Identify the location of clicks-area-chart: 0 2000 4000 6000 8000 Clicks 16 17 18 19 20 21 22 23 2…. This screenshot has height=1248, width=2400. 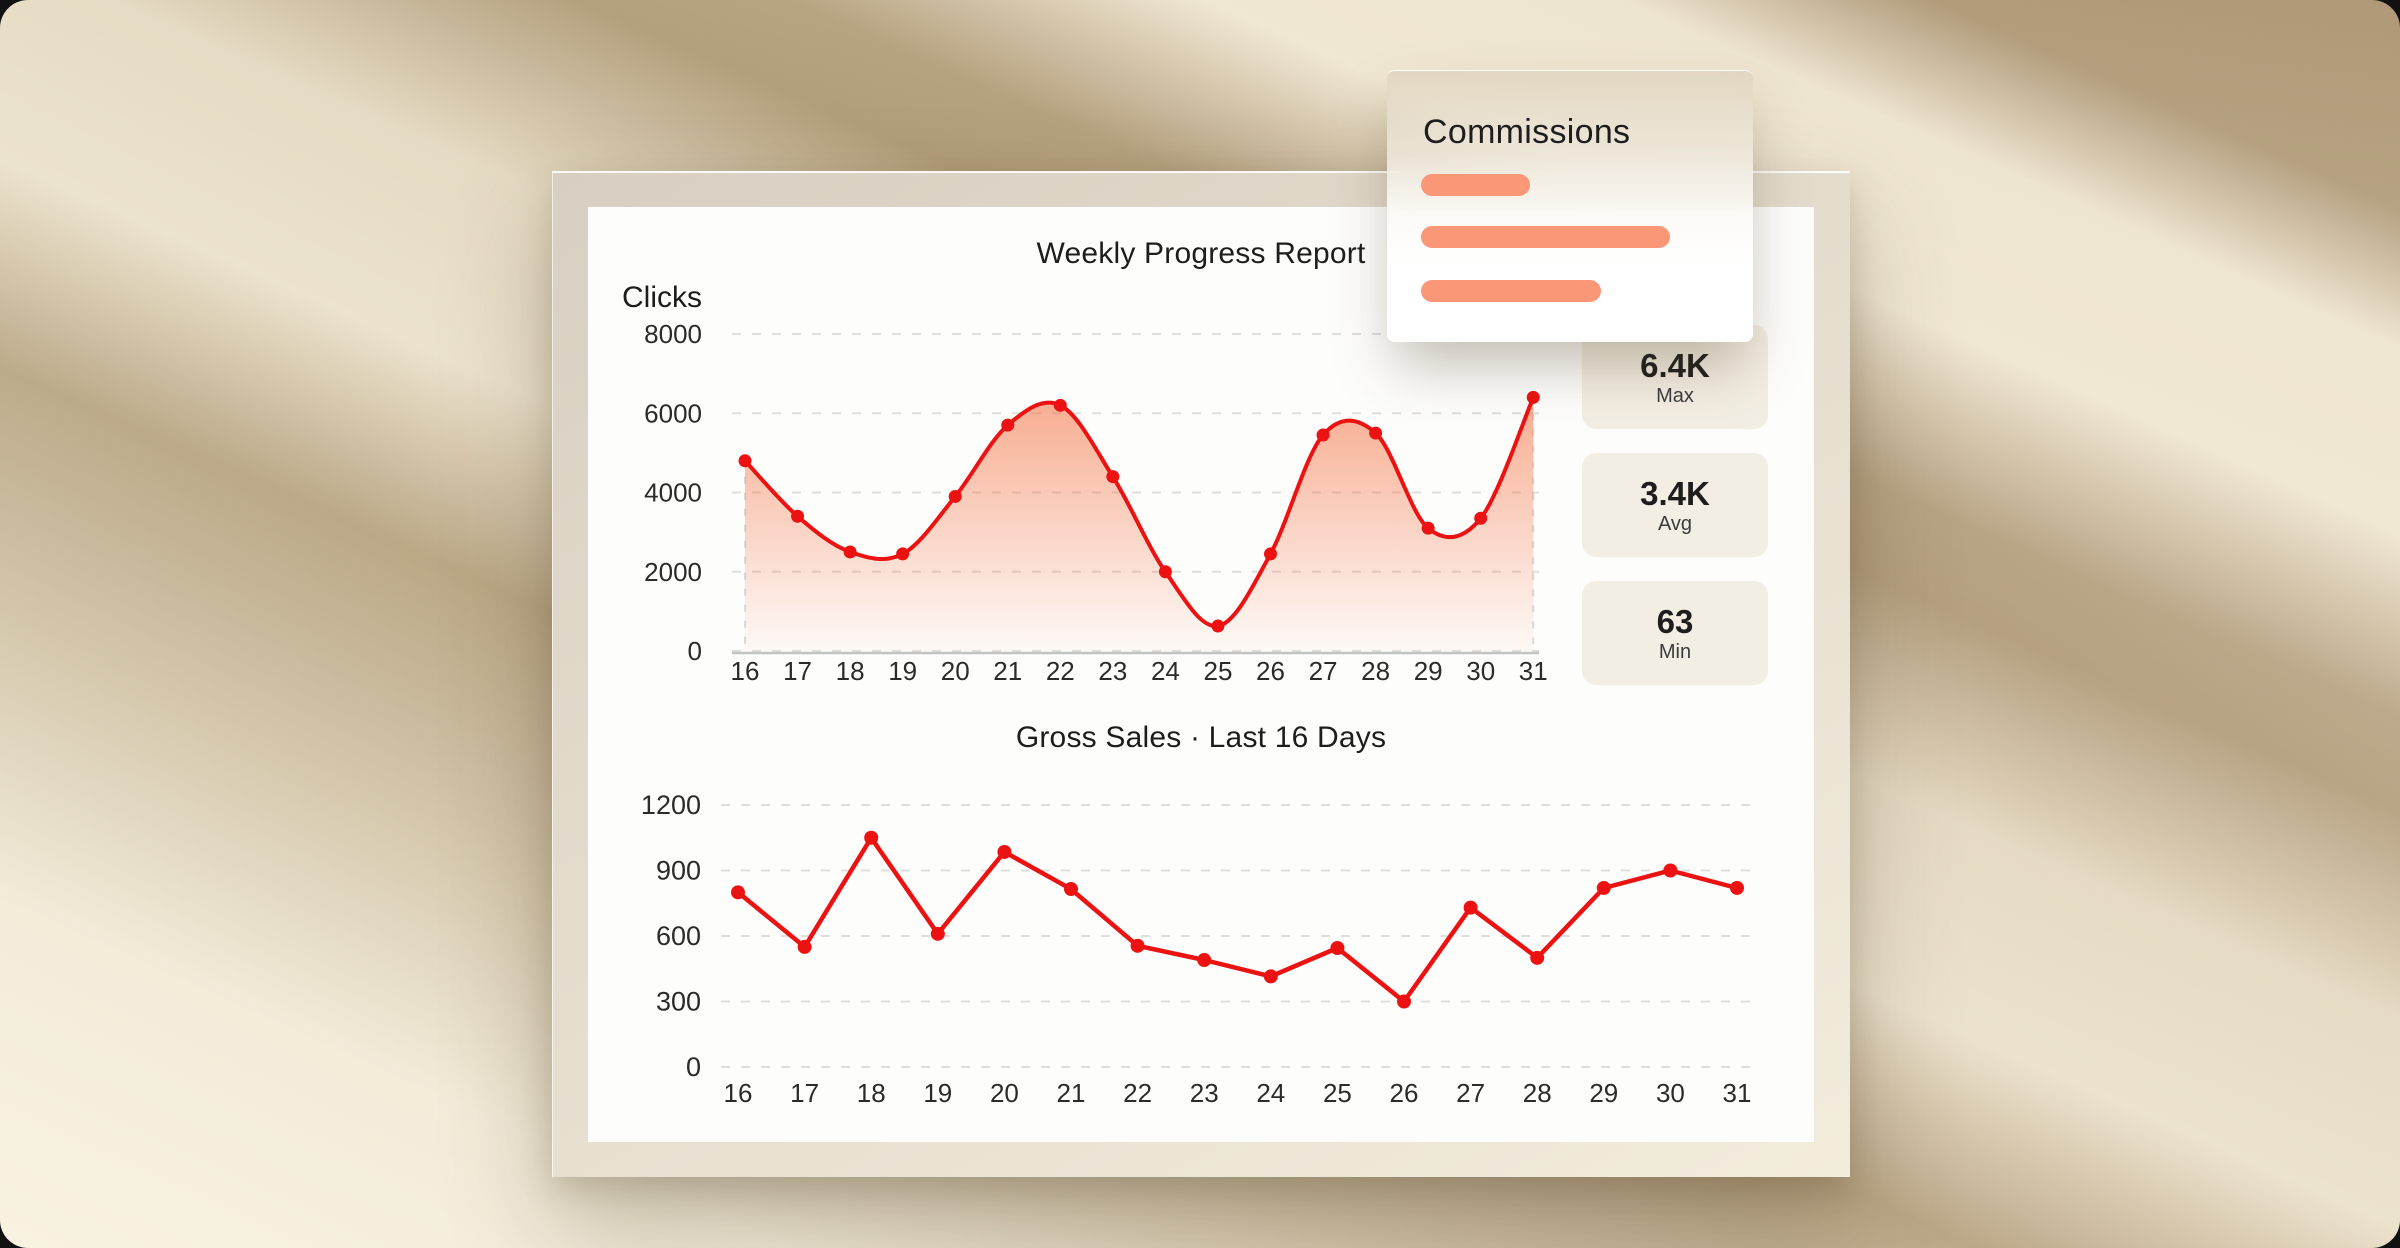
(1085, 483).